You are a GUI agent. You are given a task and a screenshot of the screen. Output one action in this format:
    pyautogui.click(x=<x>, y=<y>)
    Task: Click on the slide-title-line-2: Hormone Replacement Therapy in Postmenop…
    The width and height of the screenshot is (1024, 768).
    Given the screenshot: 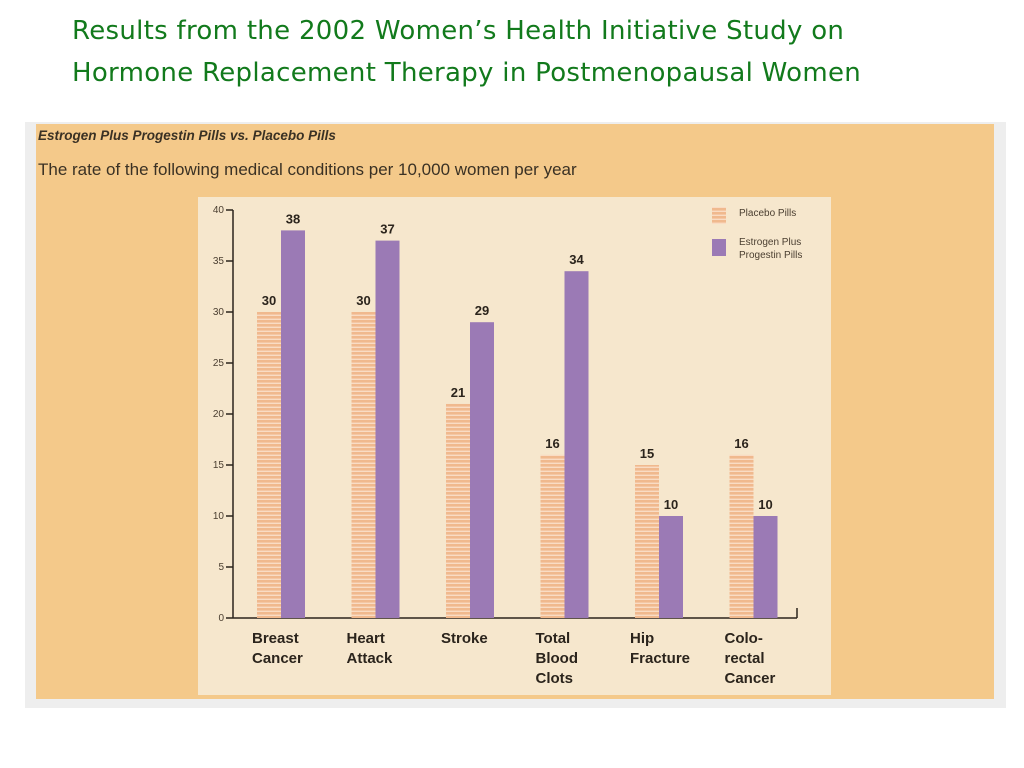 What is the action you would take?
    pyautogui.click(x=467, y=73)
    